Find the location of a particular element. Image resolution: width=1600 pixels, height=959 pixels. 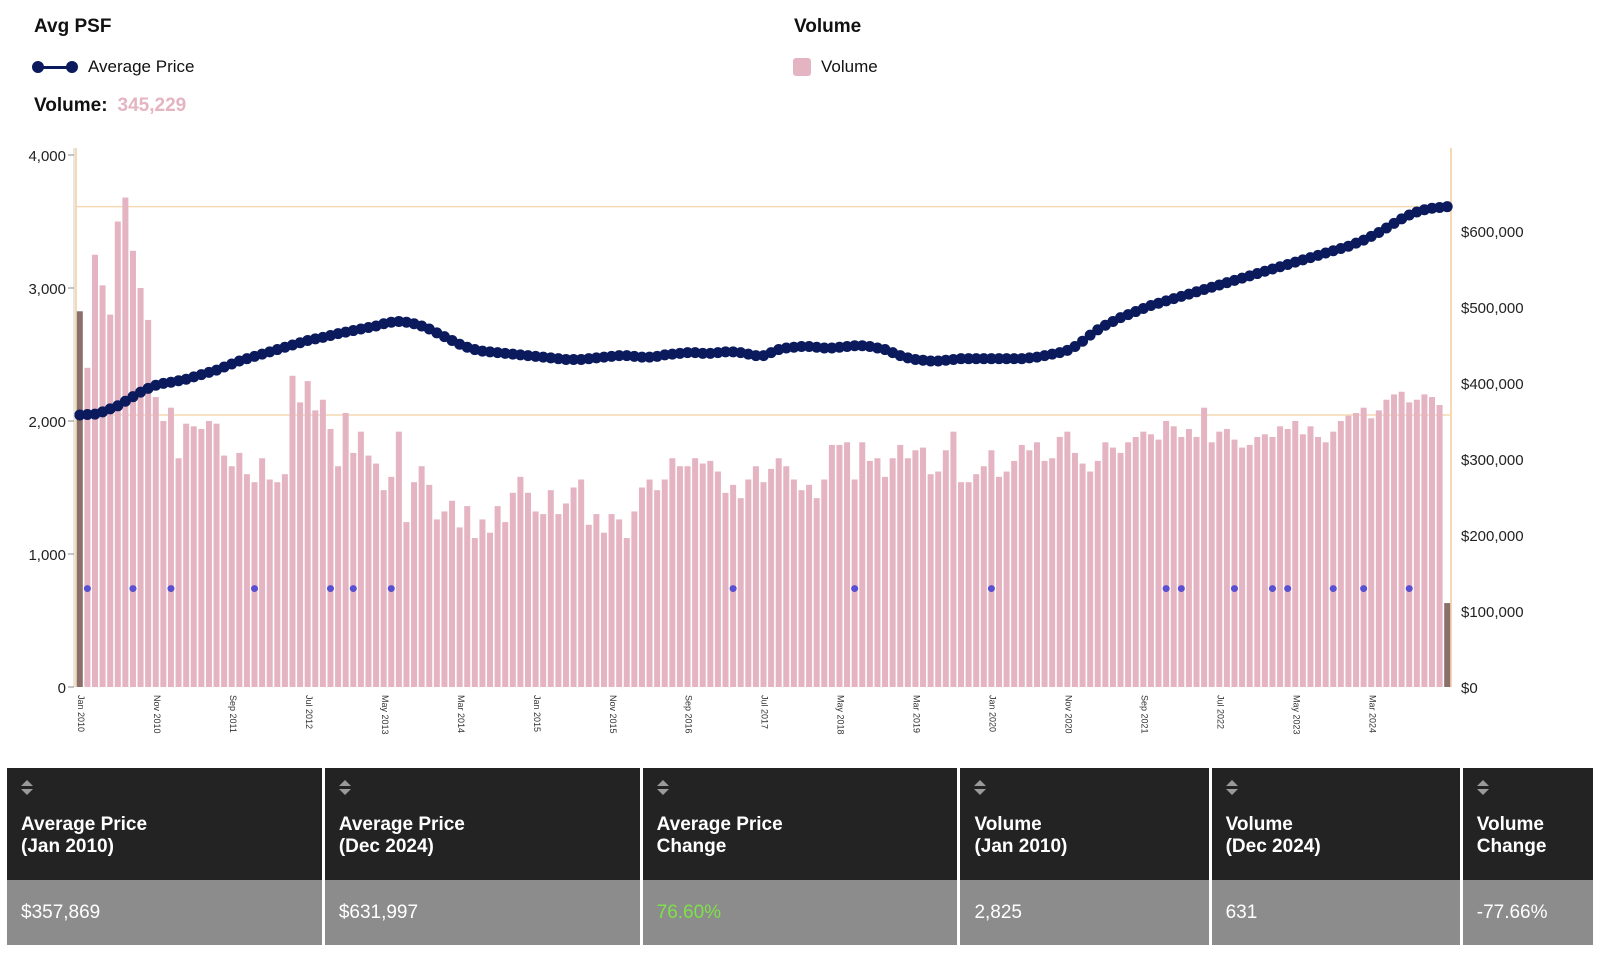

legend-volume: Volume is located at coordinates (835, 67).